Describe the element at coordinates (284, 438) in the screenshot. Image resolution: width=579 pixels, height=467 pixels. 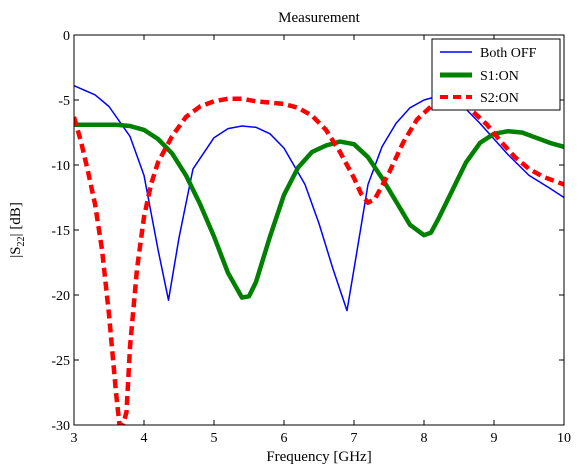
I see `x-tick-label: 6` at that location.